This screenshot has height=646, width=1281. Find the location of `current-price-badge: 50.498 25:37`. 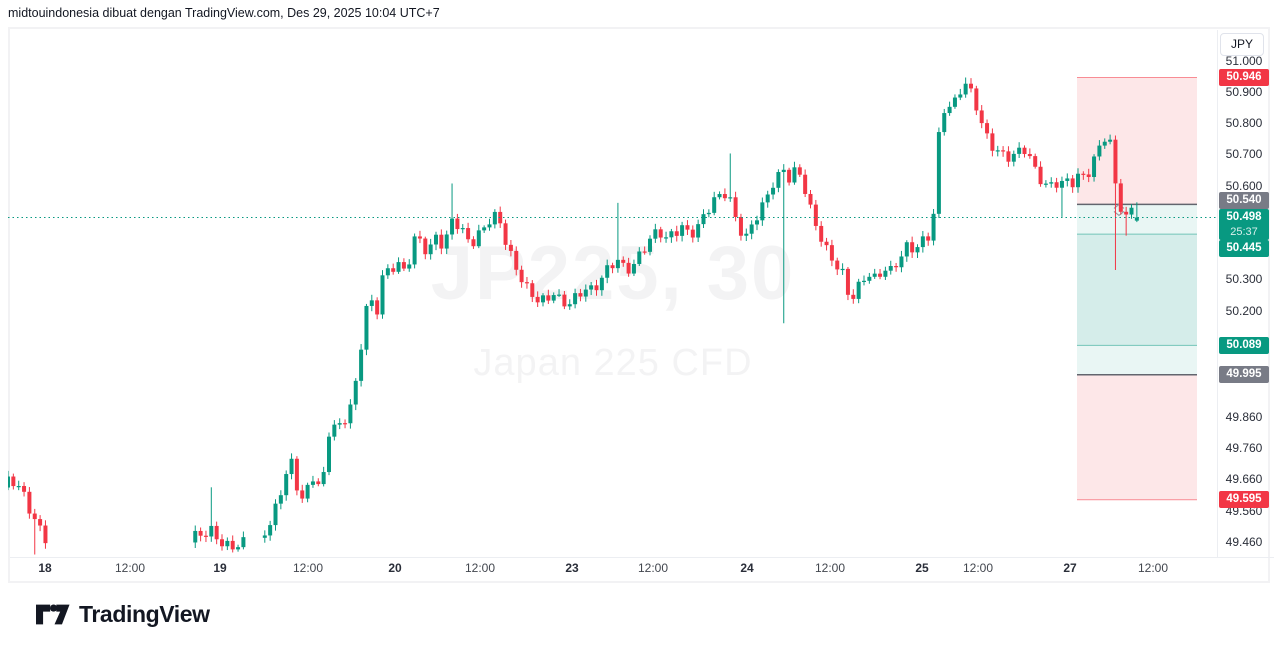

current-price-badge: 50.498 25:37 is located at coordinates (1244, 224).